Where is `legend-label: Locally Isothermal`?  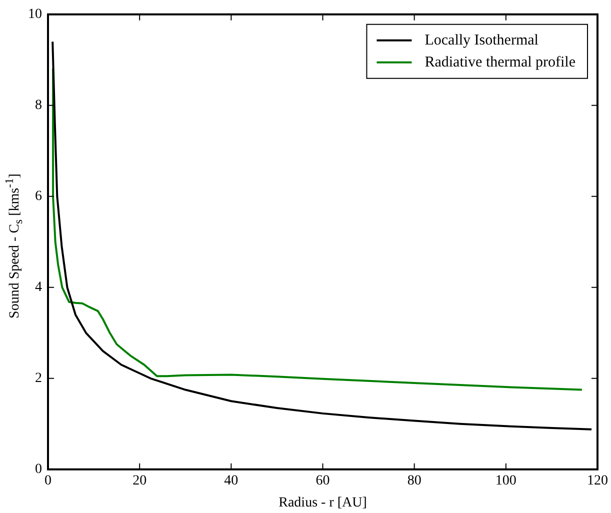
legend-label: Locally Isothermal is located at coordinates (481, 40).